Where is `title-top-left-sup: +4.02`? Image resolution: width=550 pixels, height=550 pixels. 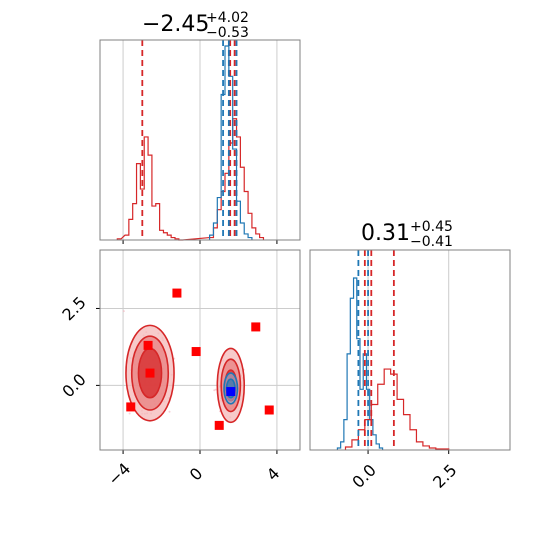 title-top-left-sup: +4.02 is located at coordinates (227, 18).